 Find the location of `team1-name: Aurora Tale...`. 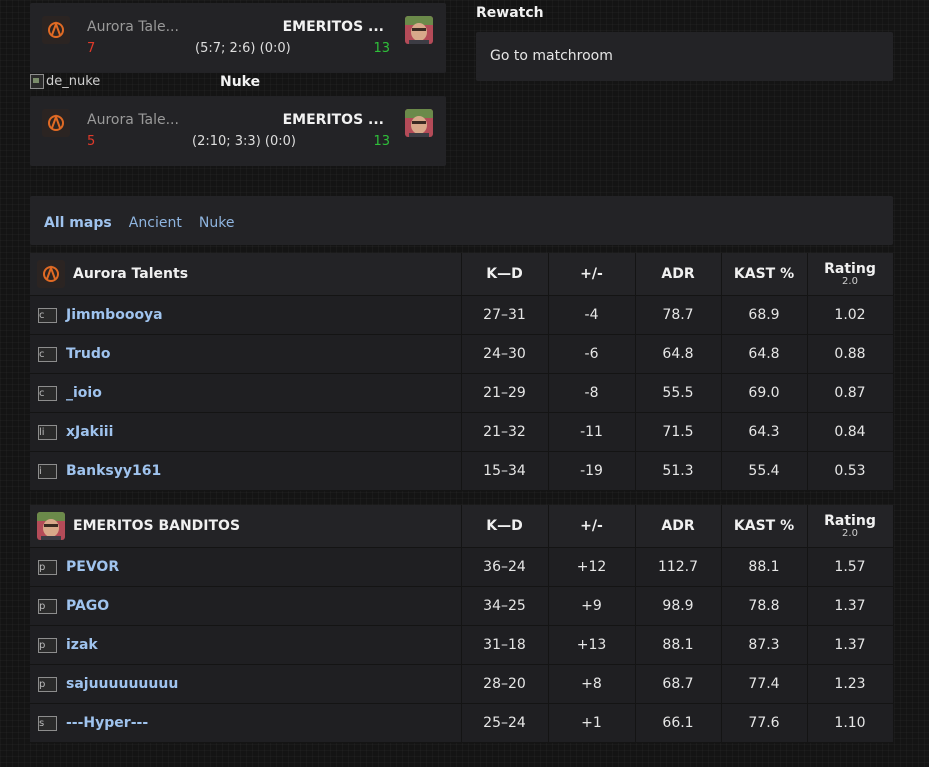

team1-name: Aurora Tale... is located at coordinates (133, 27).